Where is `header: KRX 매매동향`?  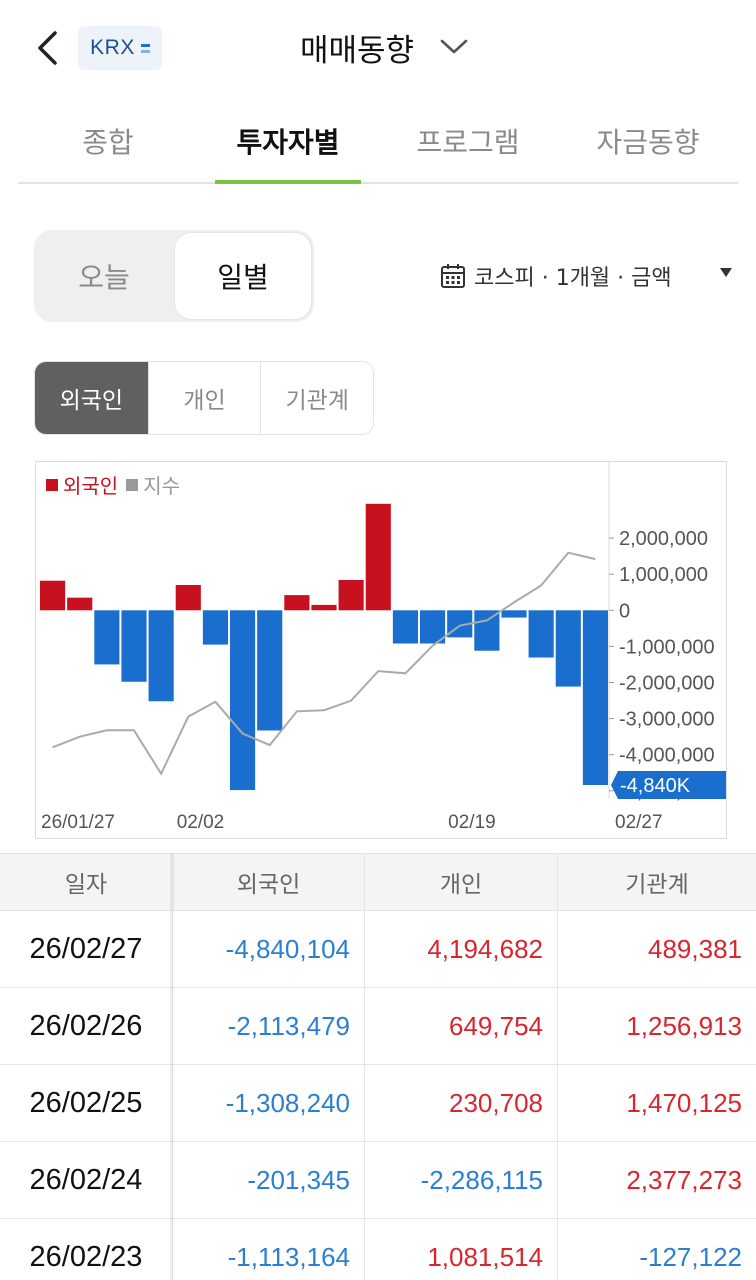 header: KRX 매매동향 is located at coordinates (378, 48).